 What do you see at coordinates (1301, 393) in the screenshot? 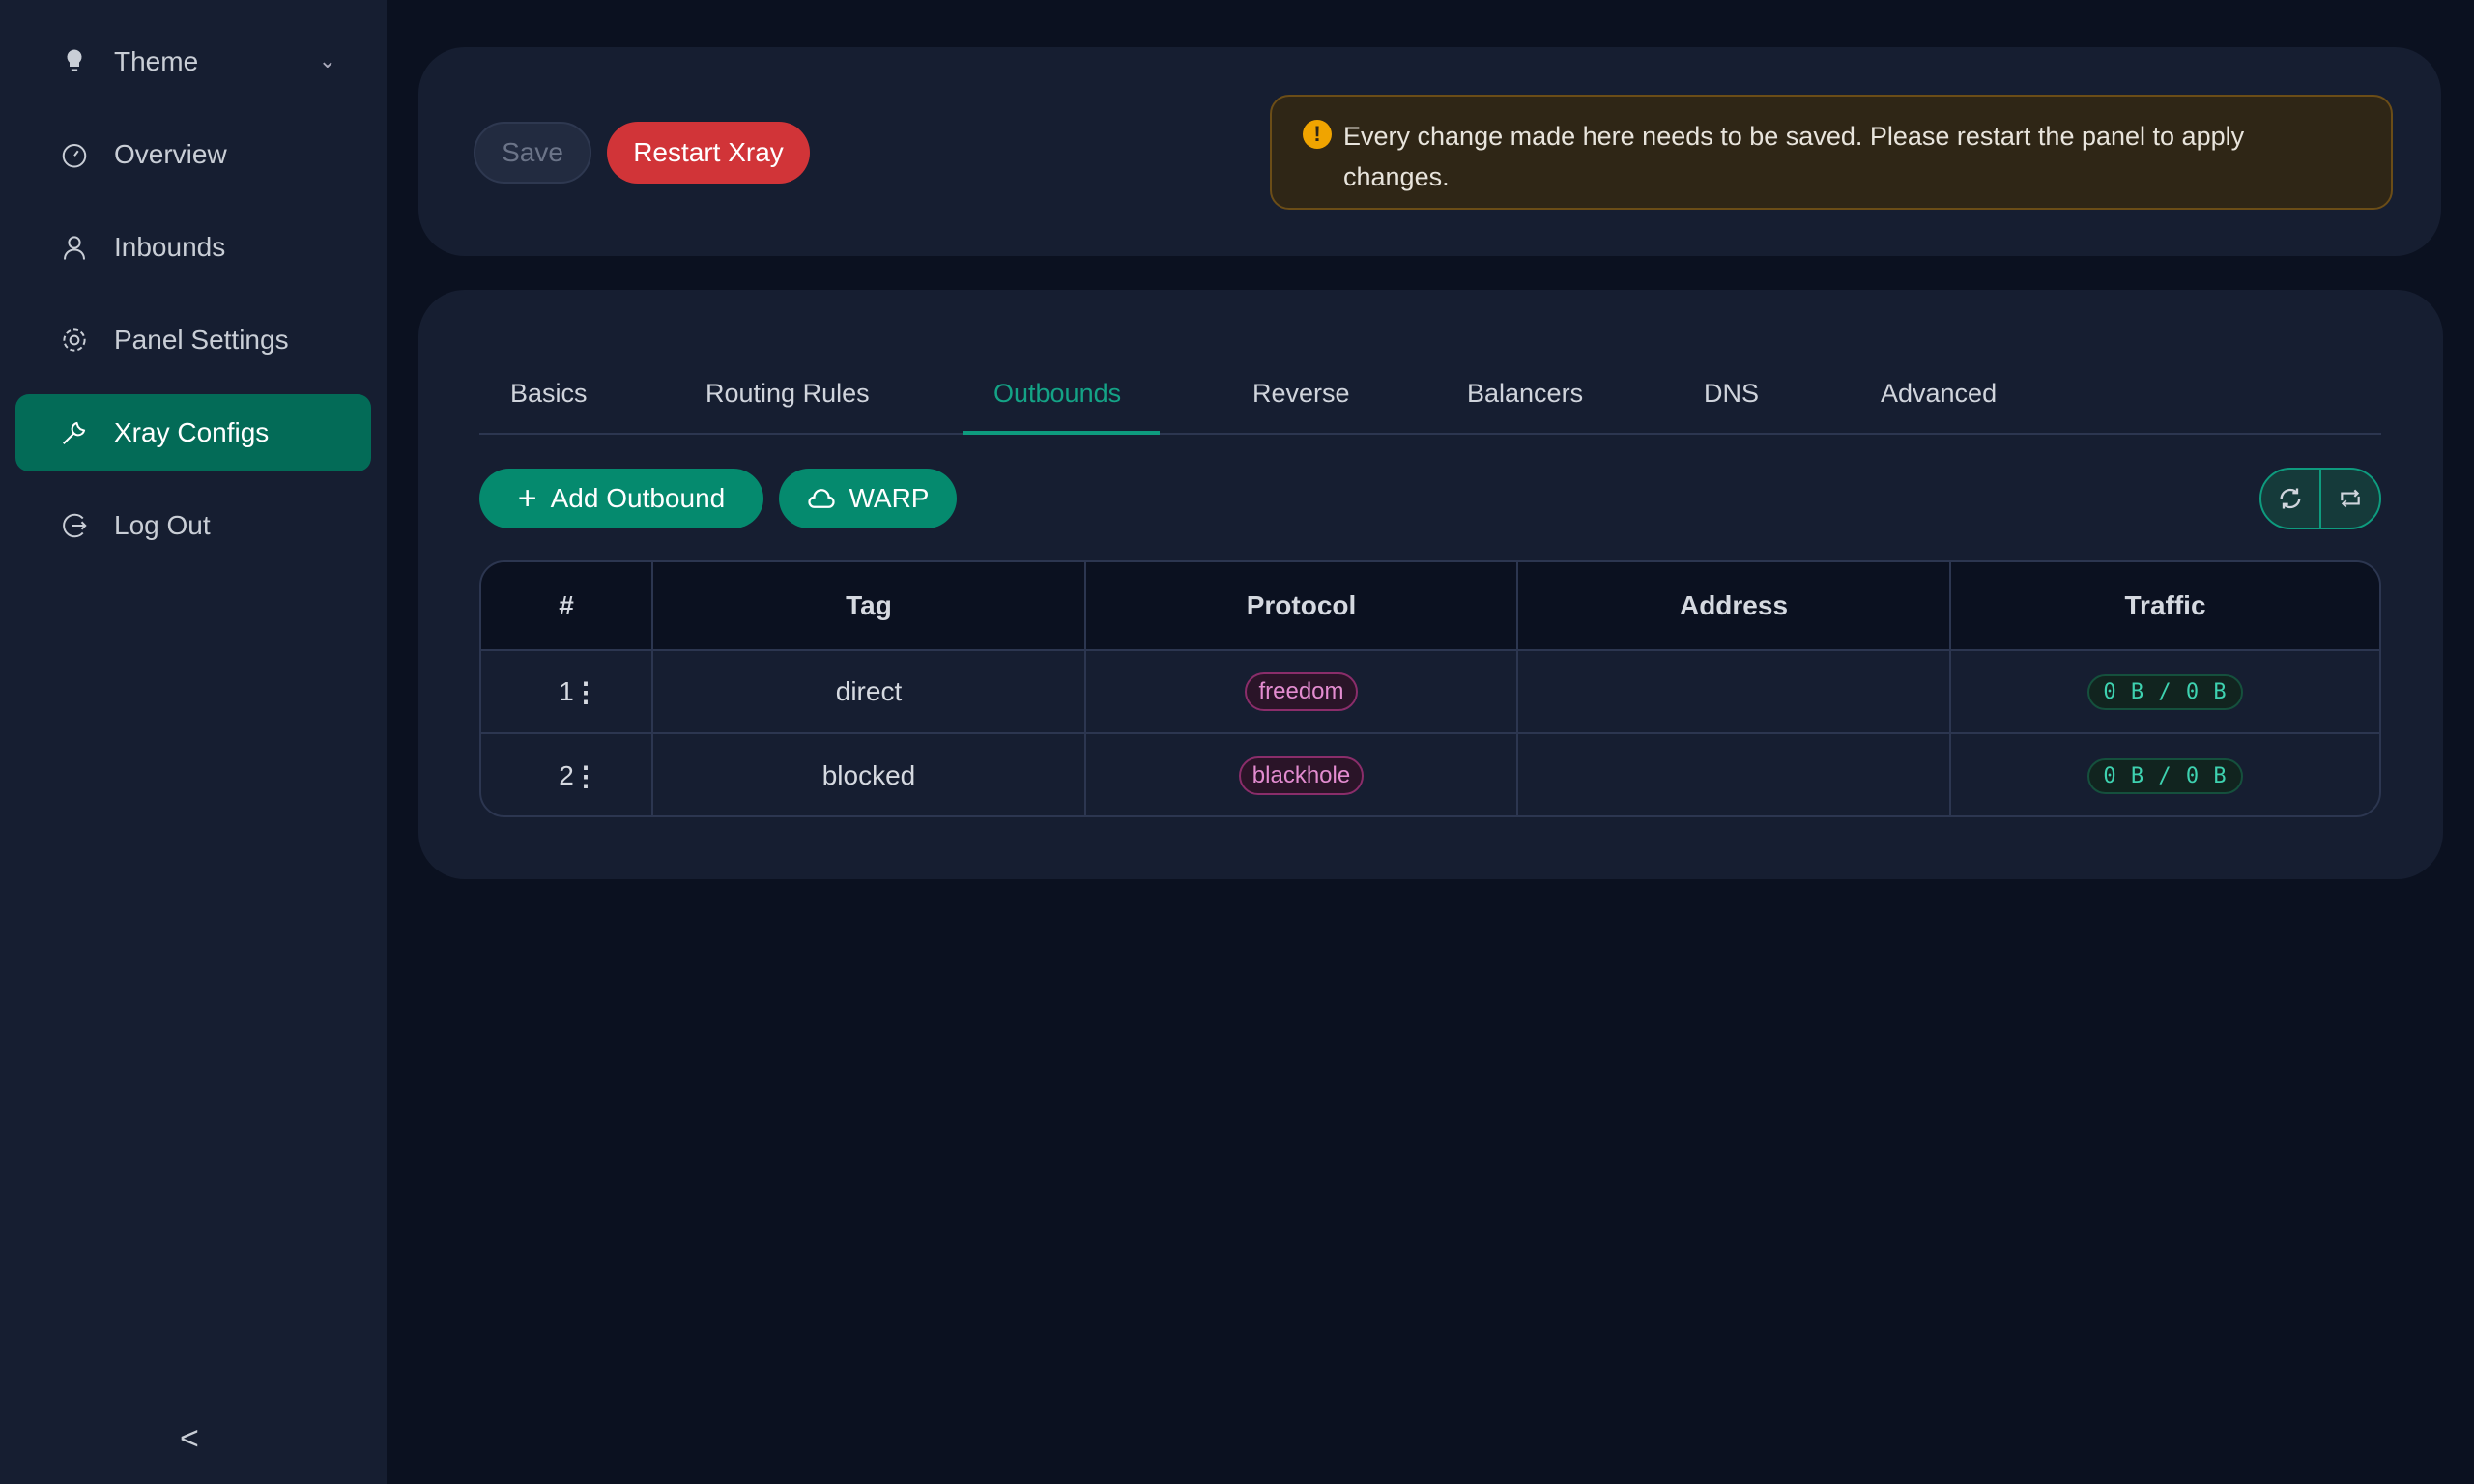
I see `tab-reverse: Reverse` at bounding box center [1301, 393].